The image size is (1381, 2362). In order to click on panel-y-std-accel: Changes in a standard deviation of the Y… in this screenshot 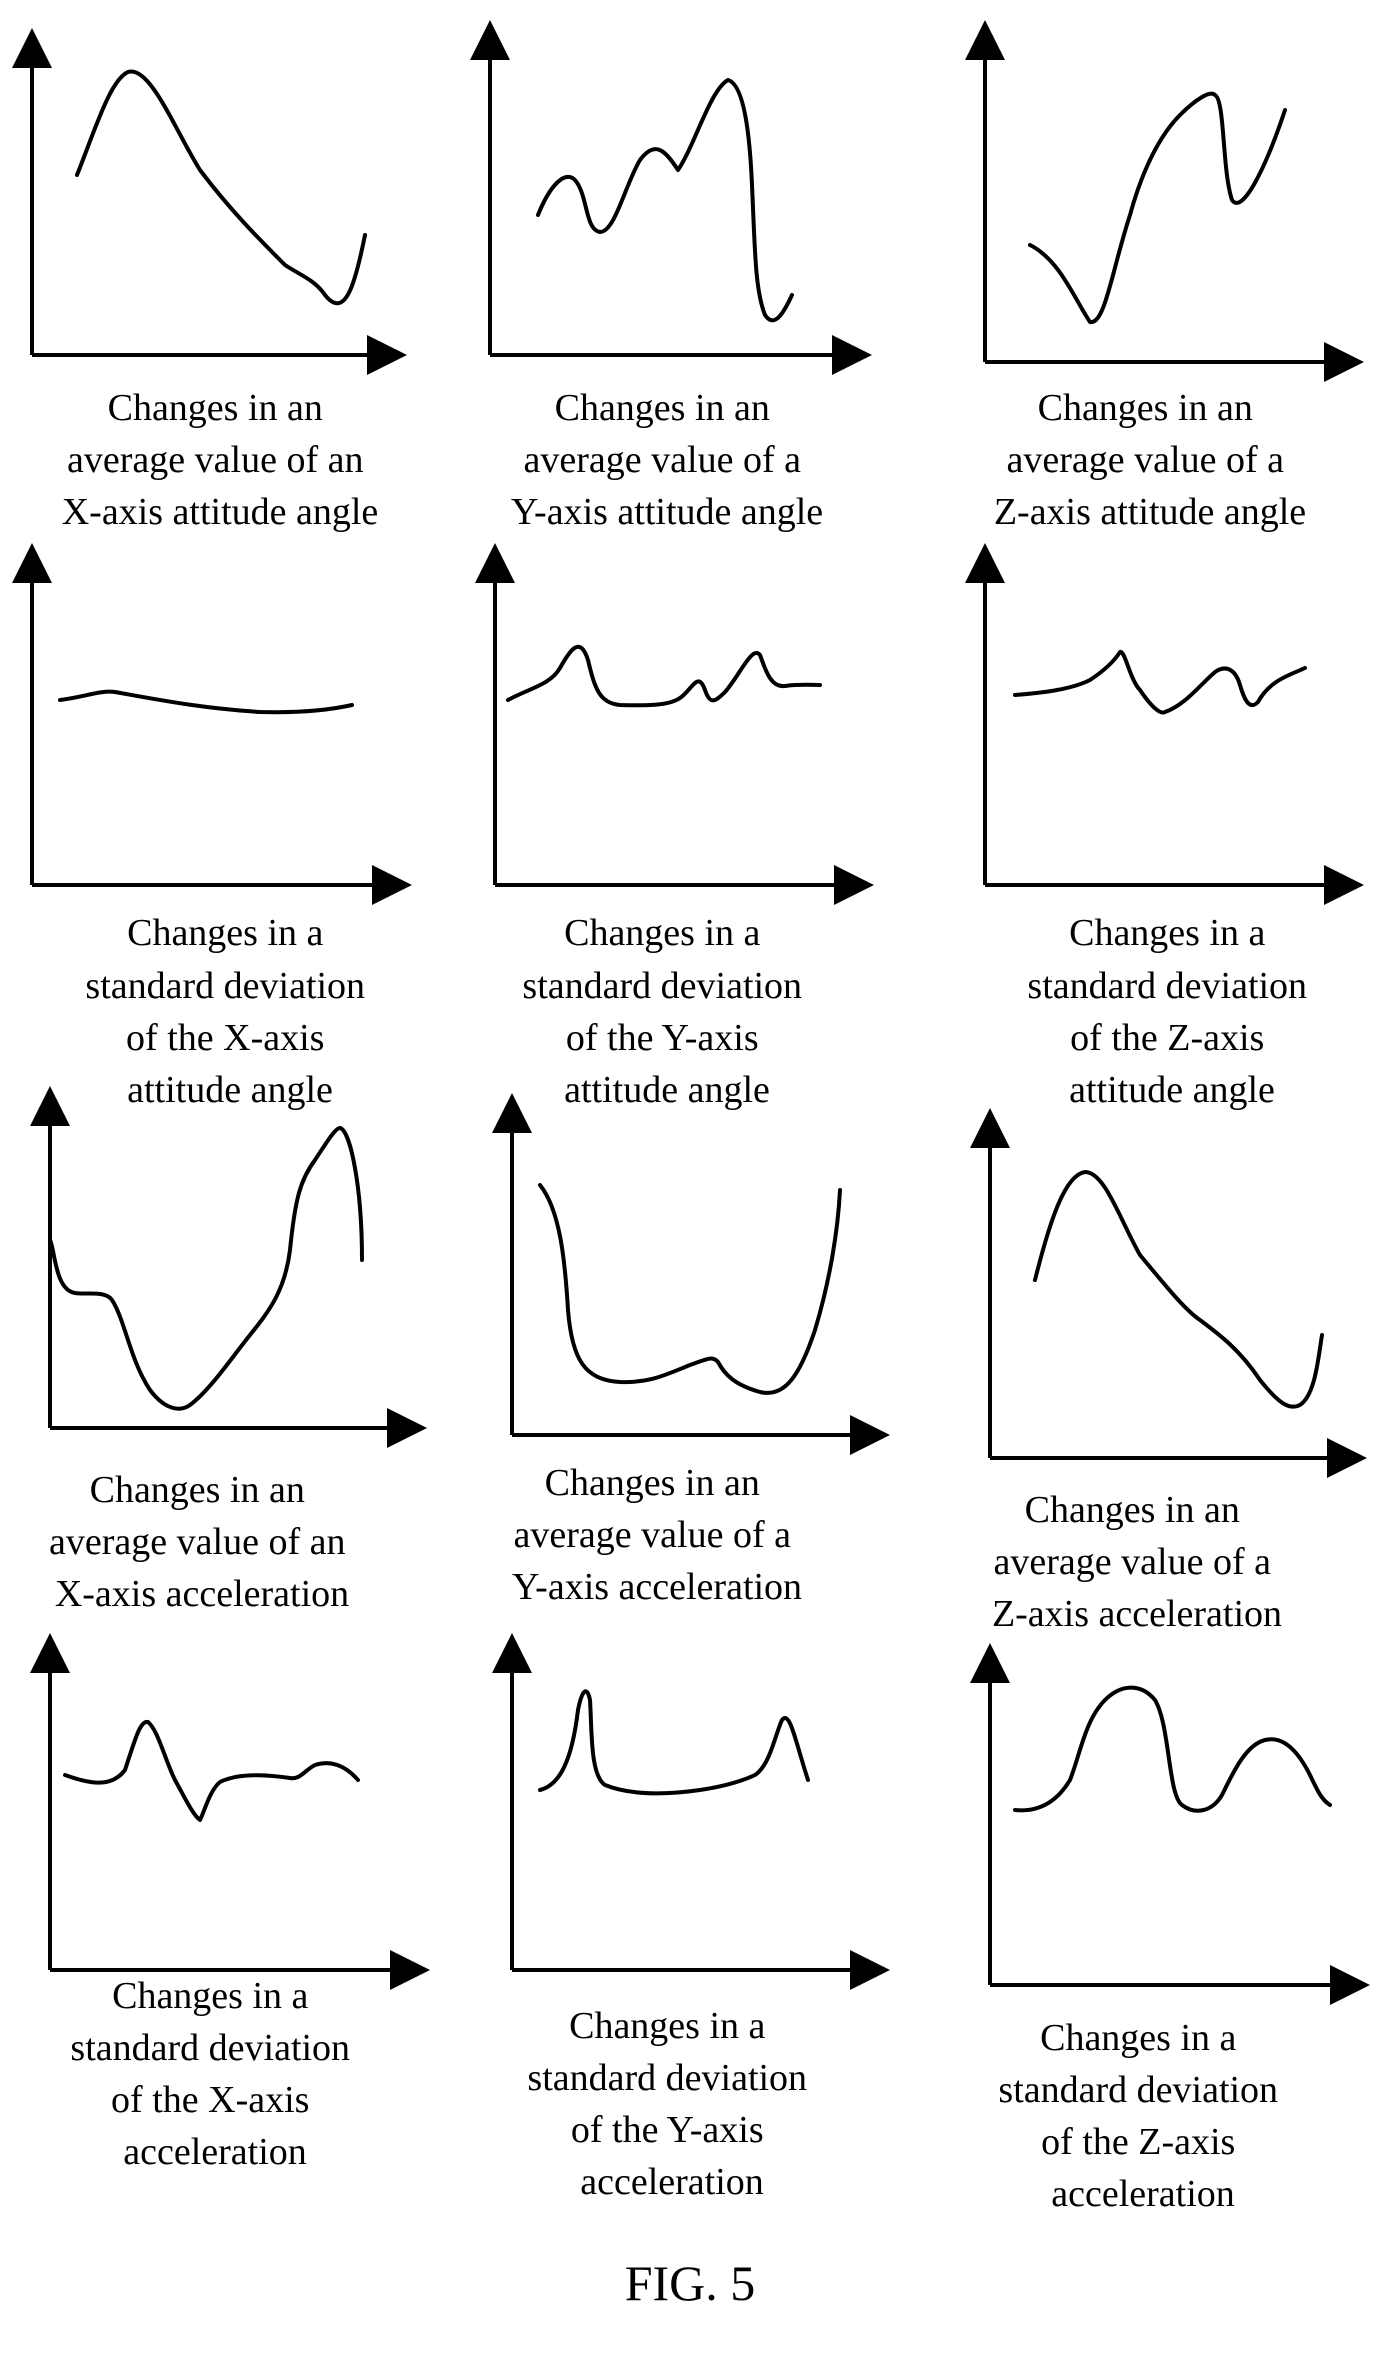, I will do `click(691, 1918)`.